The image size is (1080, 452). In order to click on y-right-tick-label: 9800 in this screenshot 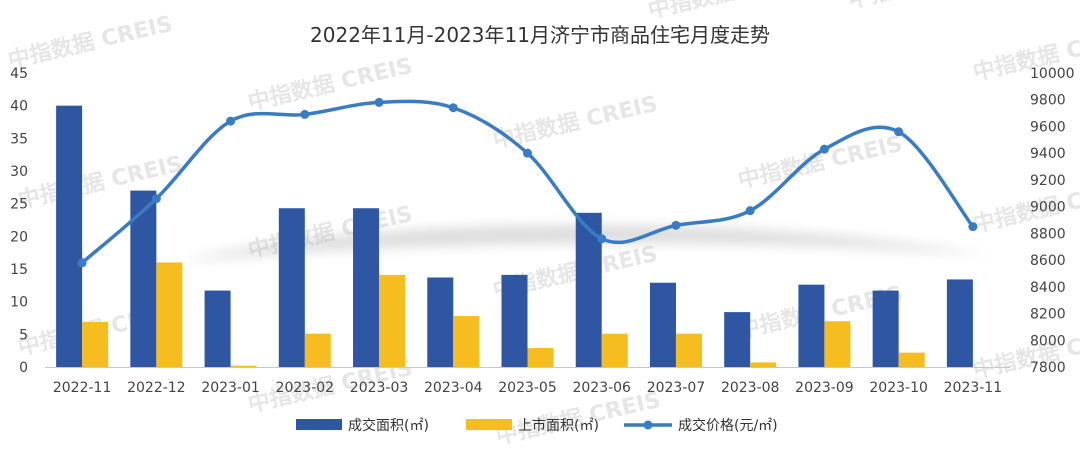, I will do `click(1048, 101)`.